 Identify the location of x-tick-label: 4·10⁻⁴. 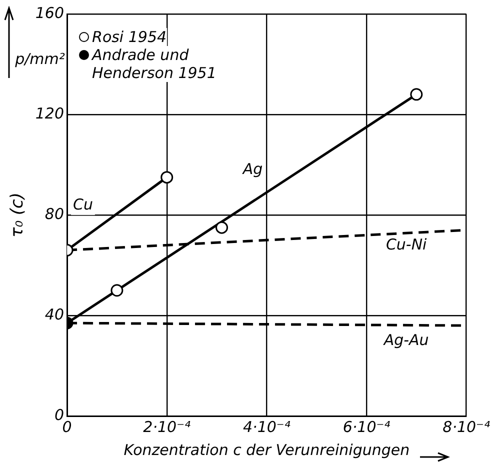
(266, 427).